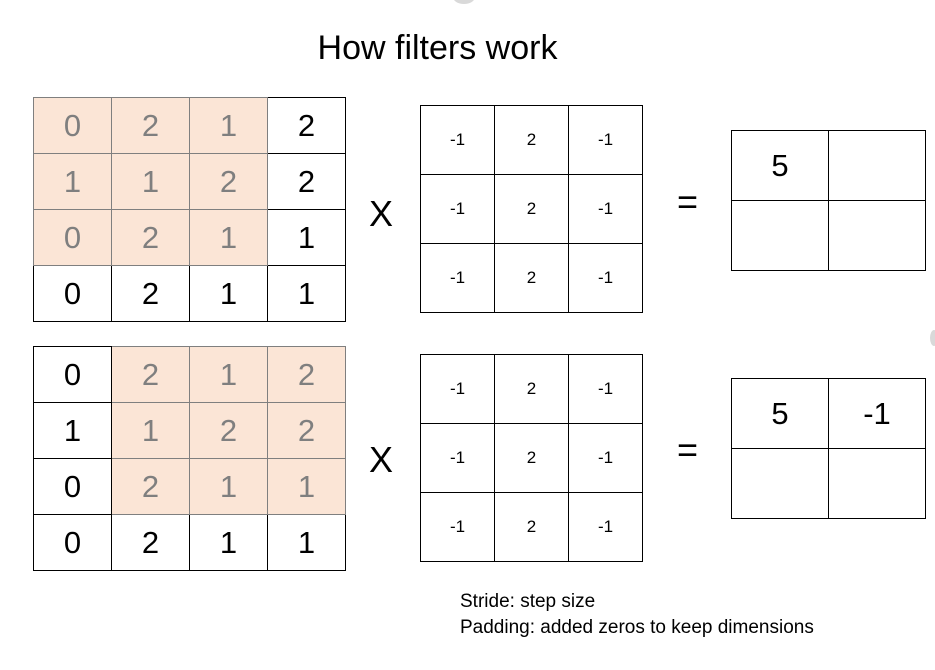  I want to click on partial-shape-right, so click(932, 338).